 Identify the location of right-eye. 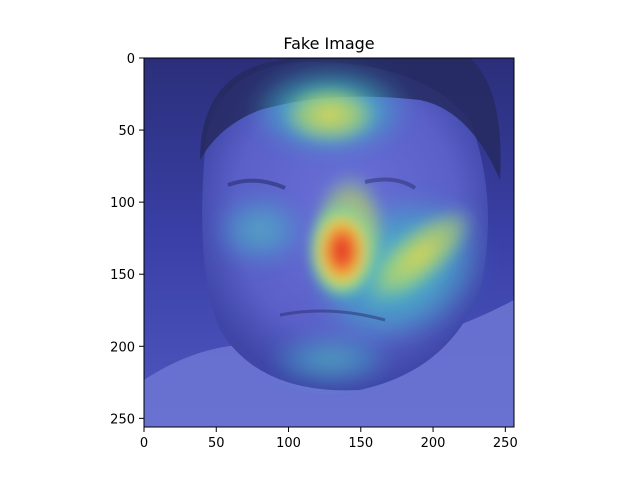
(390, 183).